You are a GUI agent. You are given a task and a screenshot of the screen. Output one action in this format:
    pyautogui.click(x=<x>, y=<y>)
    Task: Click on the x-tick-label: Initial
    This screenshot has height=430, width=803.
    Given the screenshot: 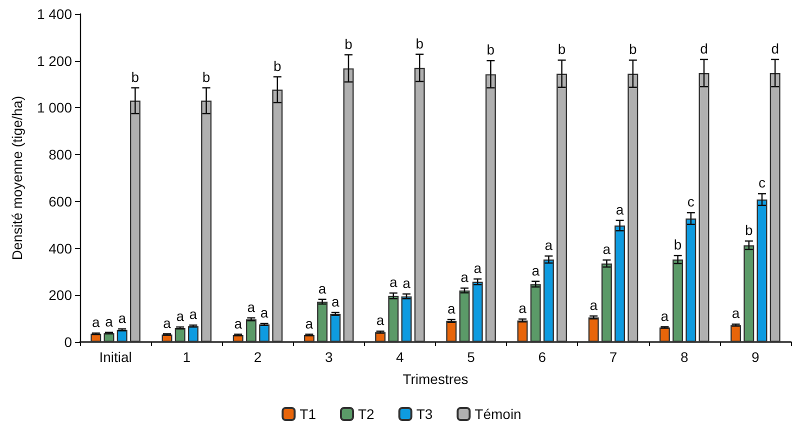 What is the action you would take?
    pyautogui.click(x=115, y=357)
    